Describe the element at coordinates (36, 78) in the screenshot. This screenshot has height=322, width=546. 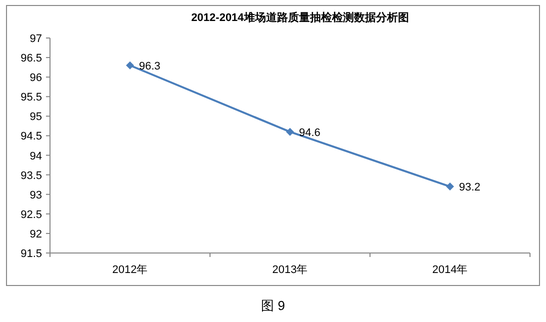
I see `y-tick-label: 96` at that location.